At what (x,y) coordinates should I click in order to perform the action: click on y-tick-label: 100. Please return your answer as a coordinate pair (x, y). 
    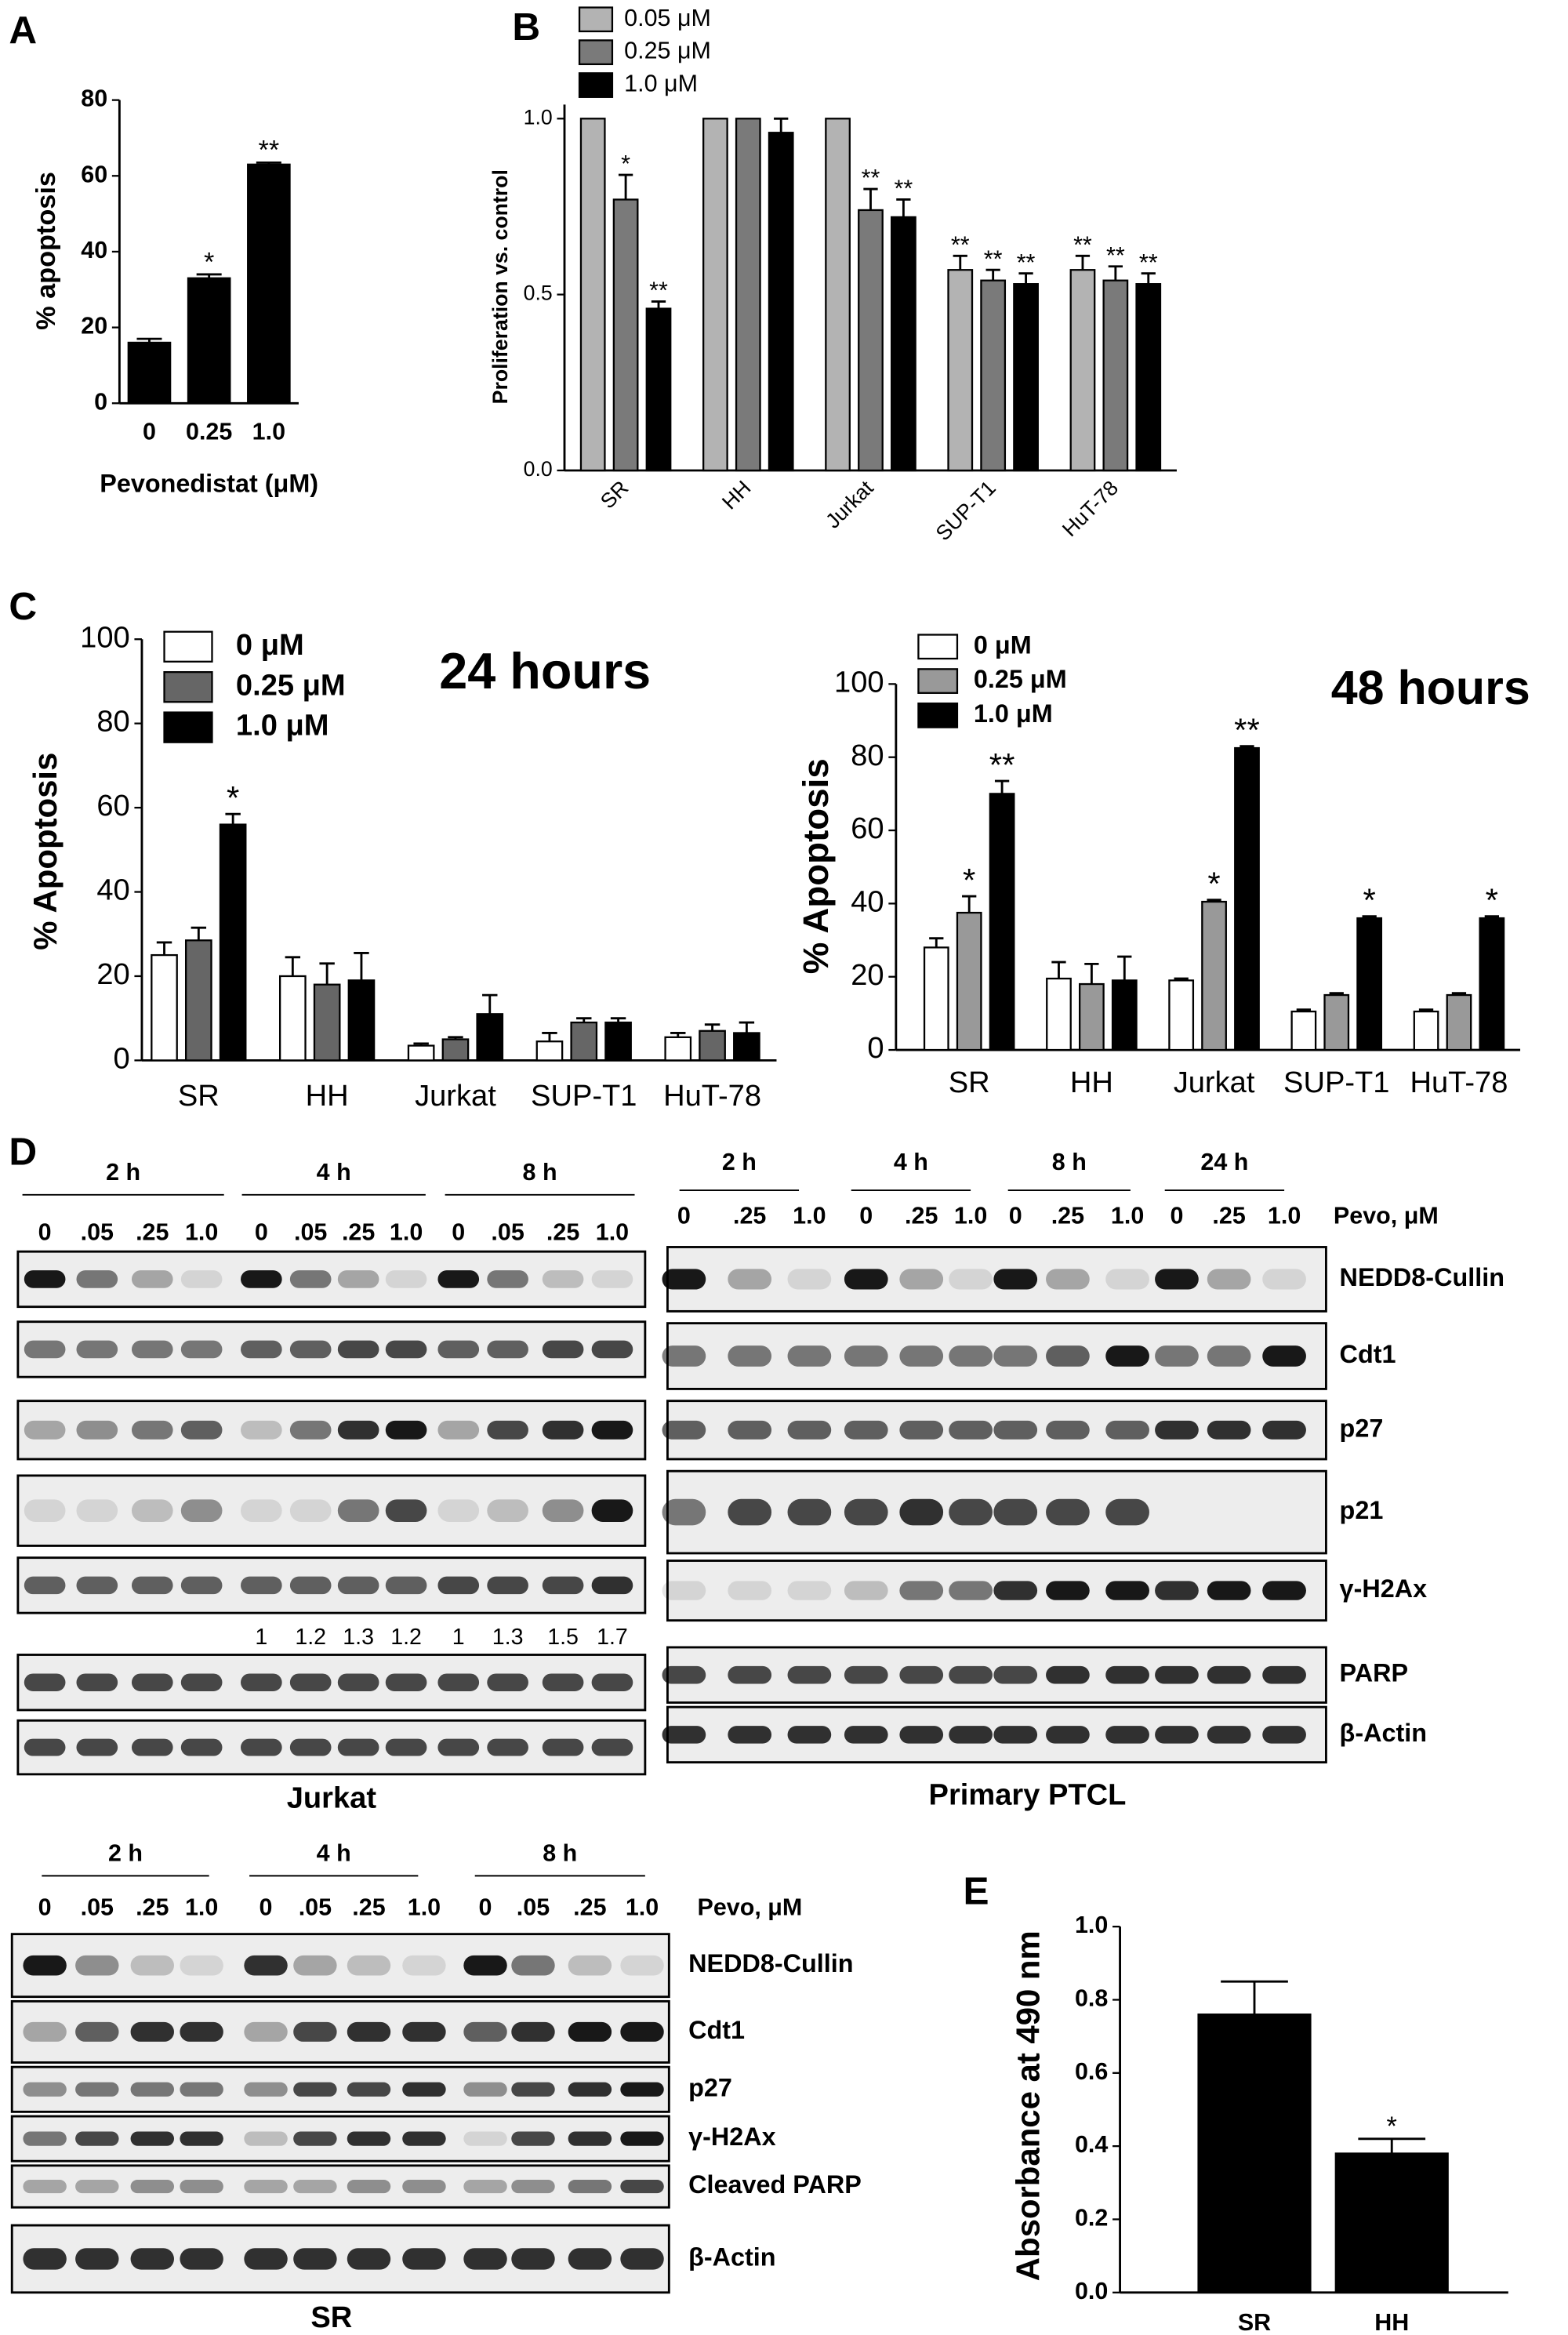
    Looking at the image, I should click on (859, 682).